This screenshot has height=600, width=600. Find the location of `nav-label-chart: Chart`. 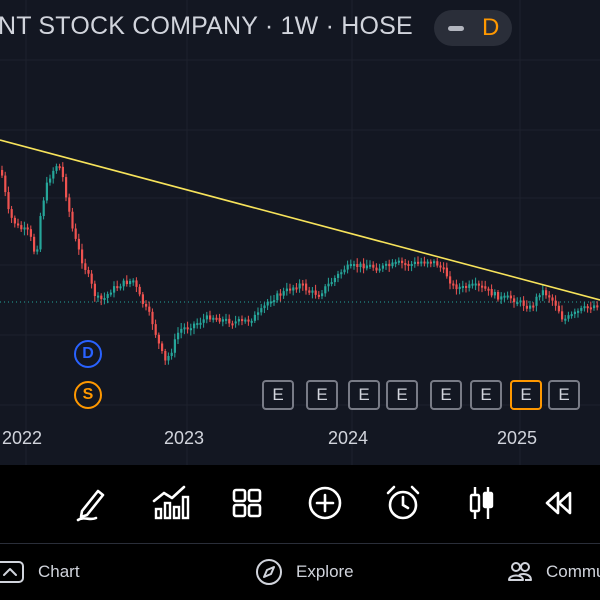

nav-label-chart: Chart is located at coordinates (59, 571).